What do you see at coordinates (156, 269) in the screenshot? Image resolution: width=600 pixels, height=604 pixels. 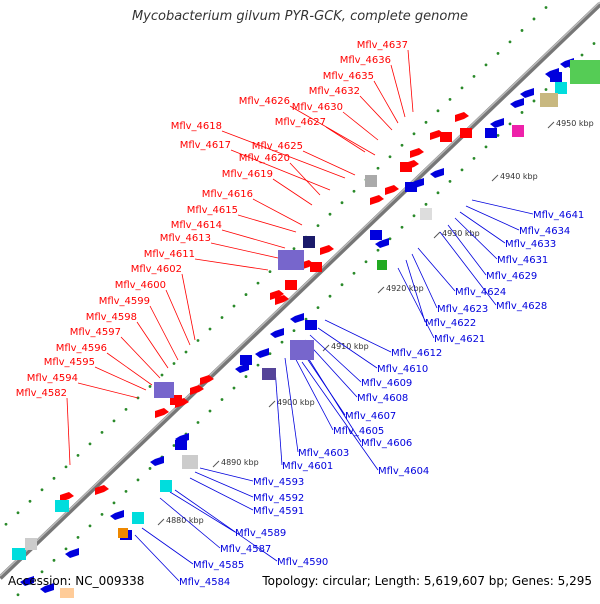 I see `gene-label: Mflv_4602` at bounding box center [156, 269].